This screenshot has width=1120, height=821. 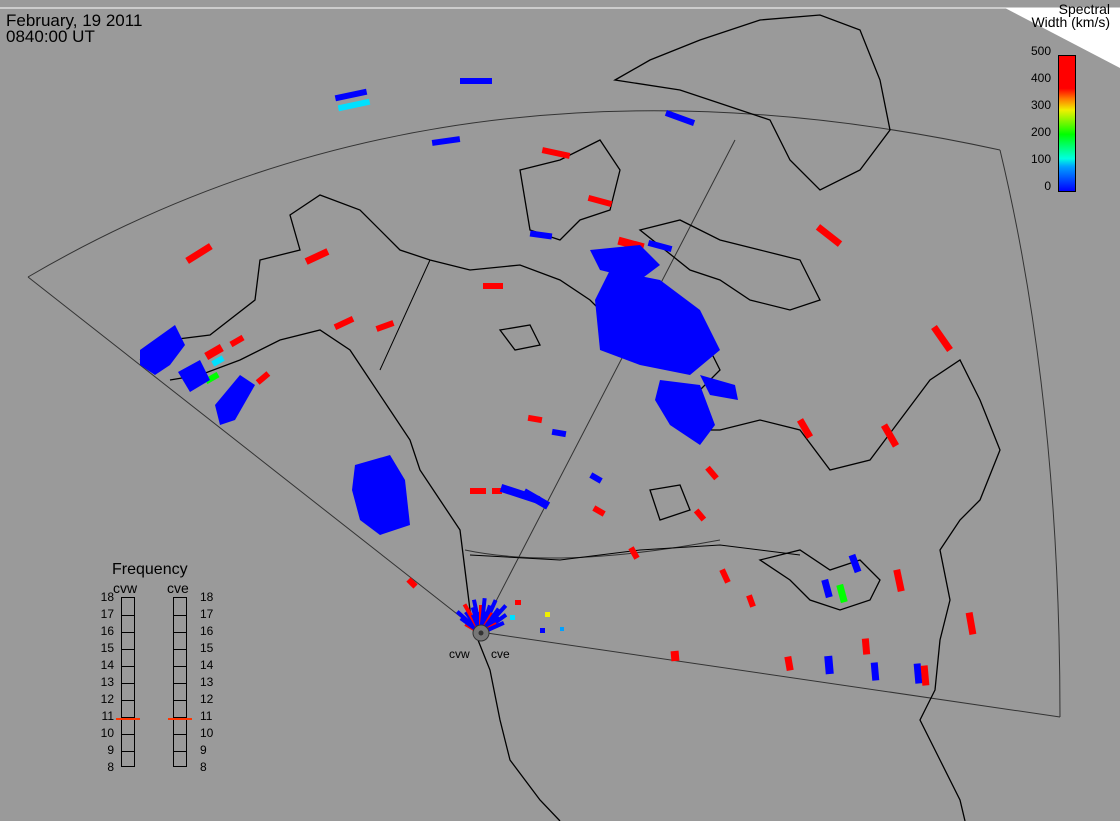 I want to click on radar-echo-beam, so click(x=496, y=626).